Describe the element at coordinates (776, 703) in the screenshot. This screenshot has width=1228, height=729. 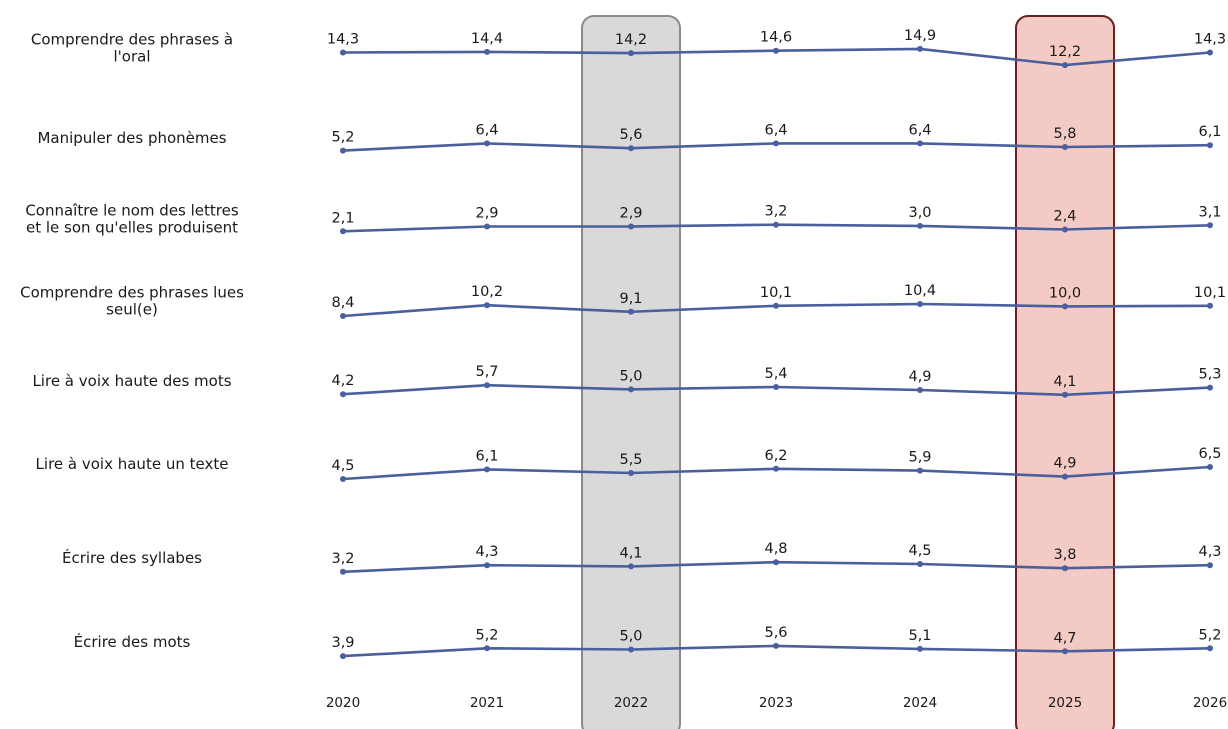
I see `x-tick-label: 2023` at that location.